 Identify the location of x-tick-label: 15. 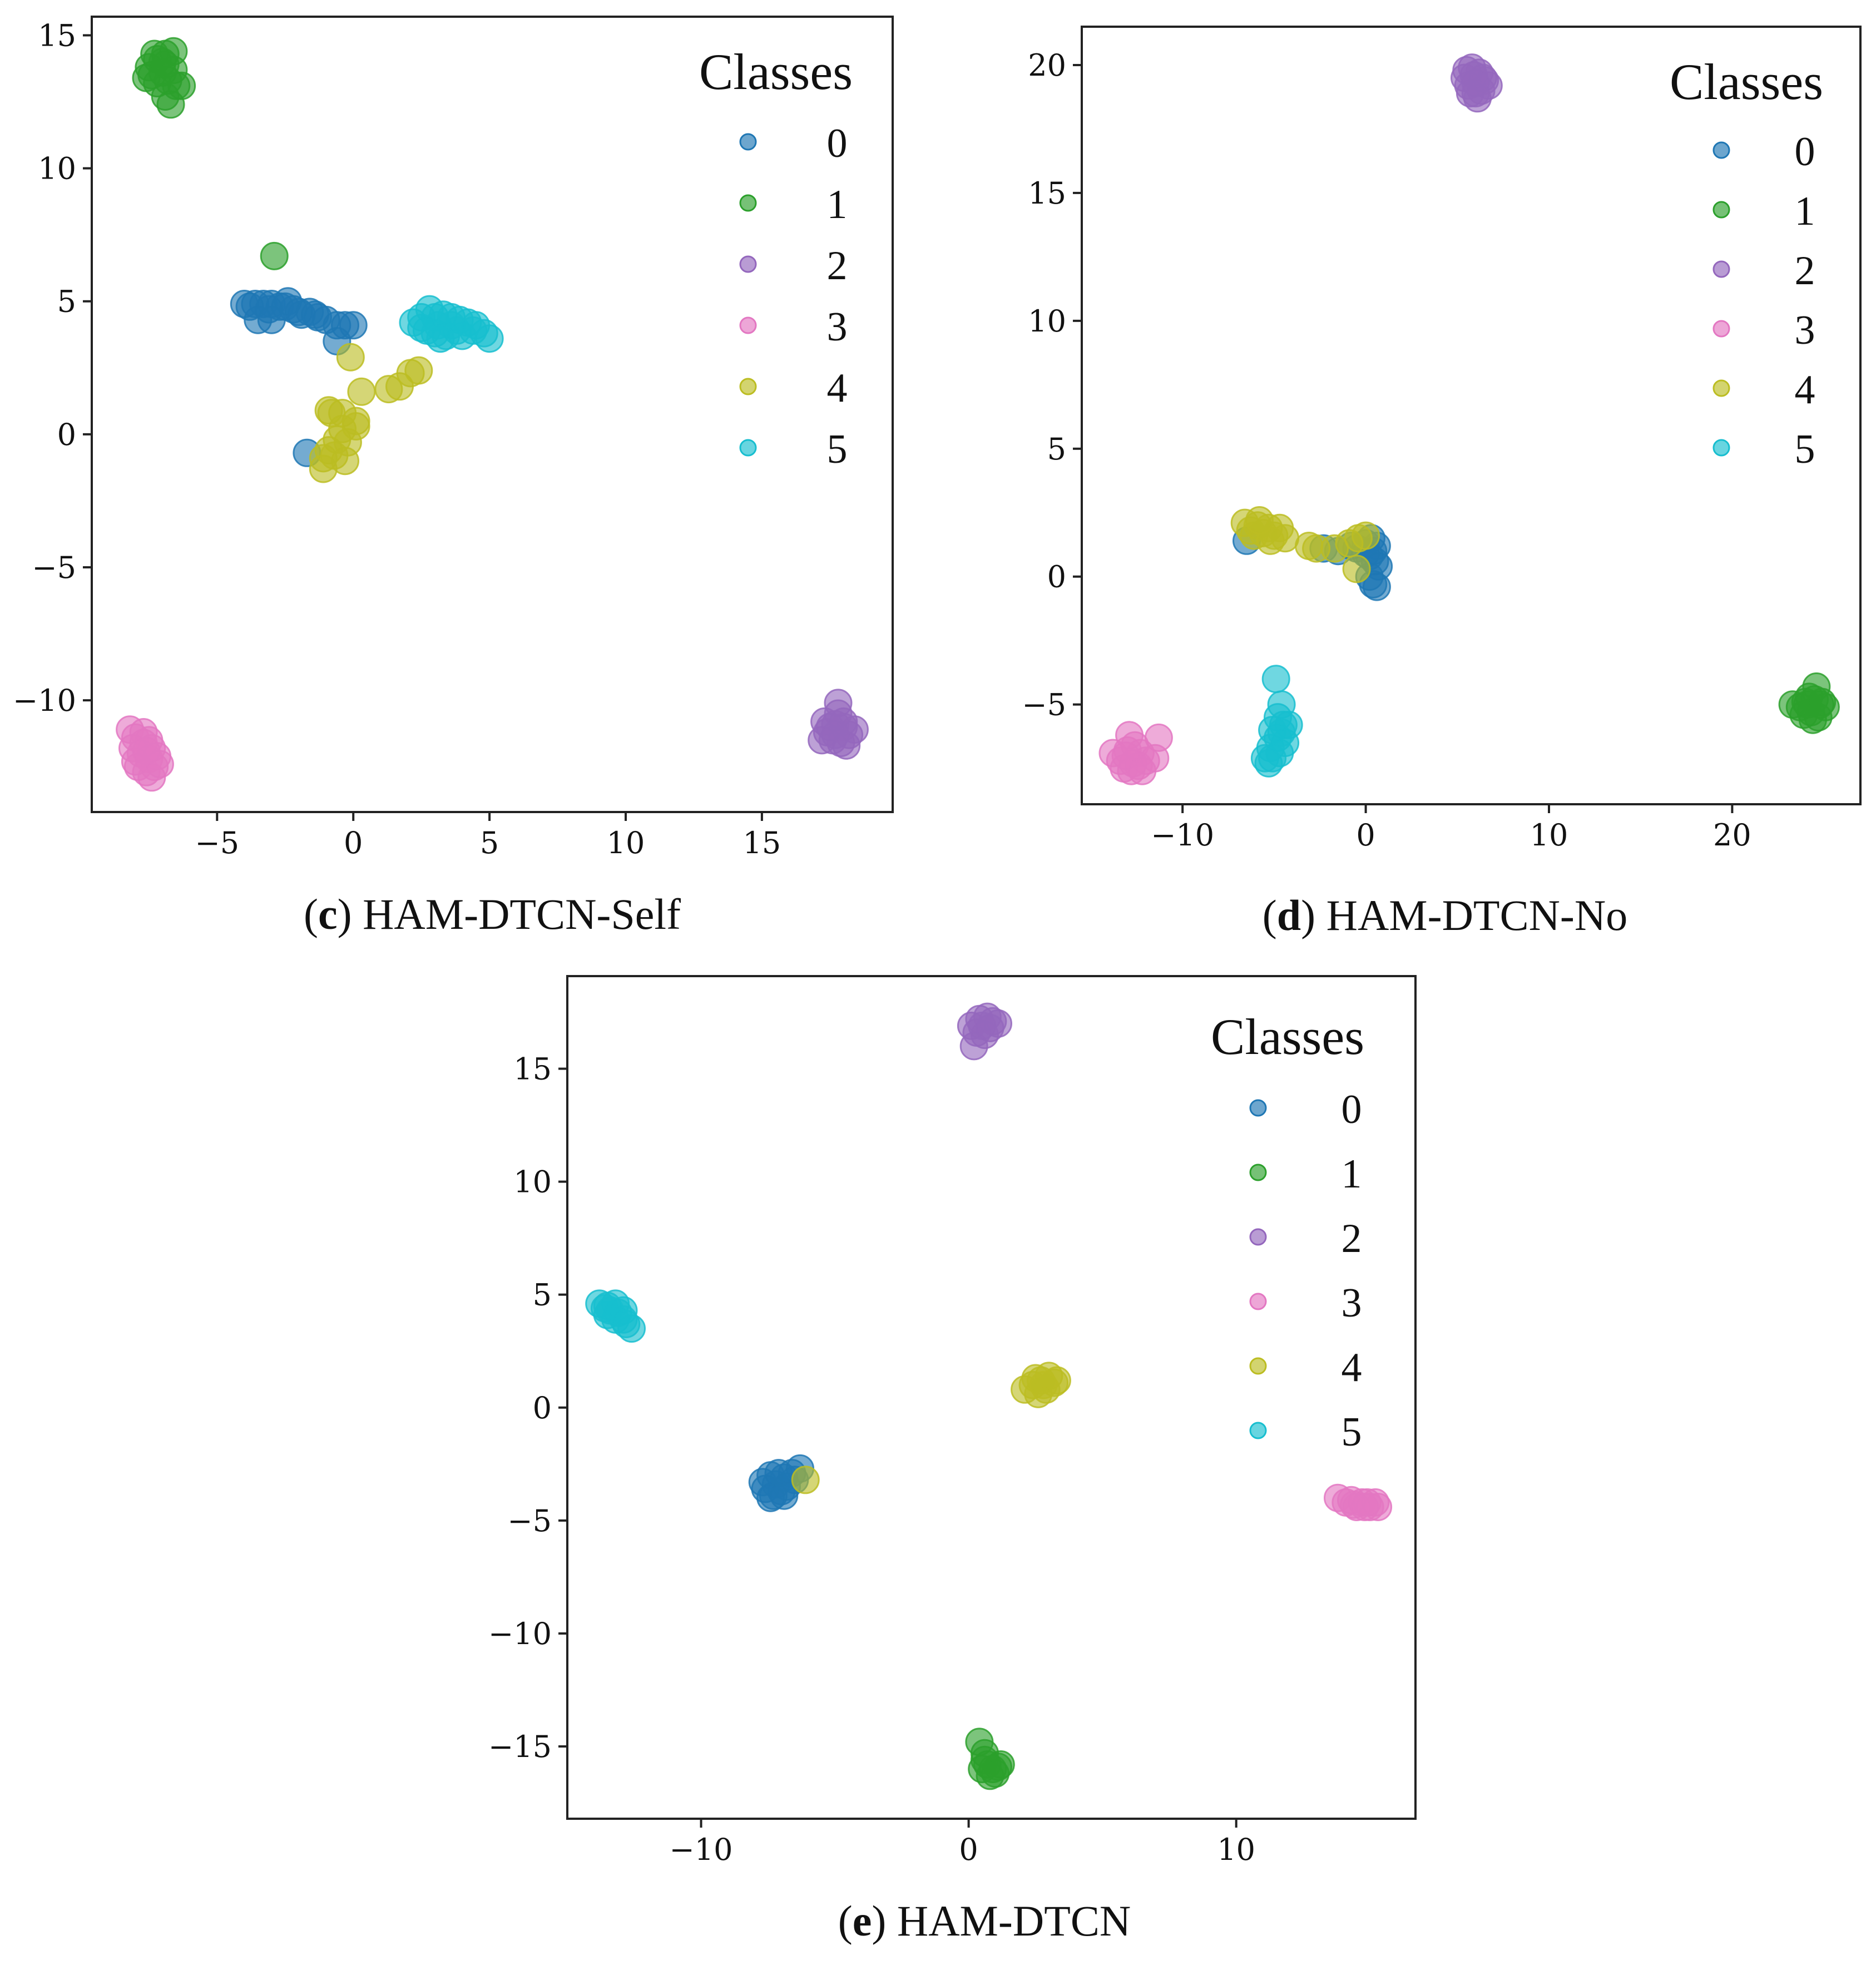
(762, 843).